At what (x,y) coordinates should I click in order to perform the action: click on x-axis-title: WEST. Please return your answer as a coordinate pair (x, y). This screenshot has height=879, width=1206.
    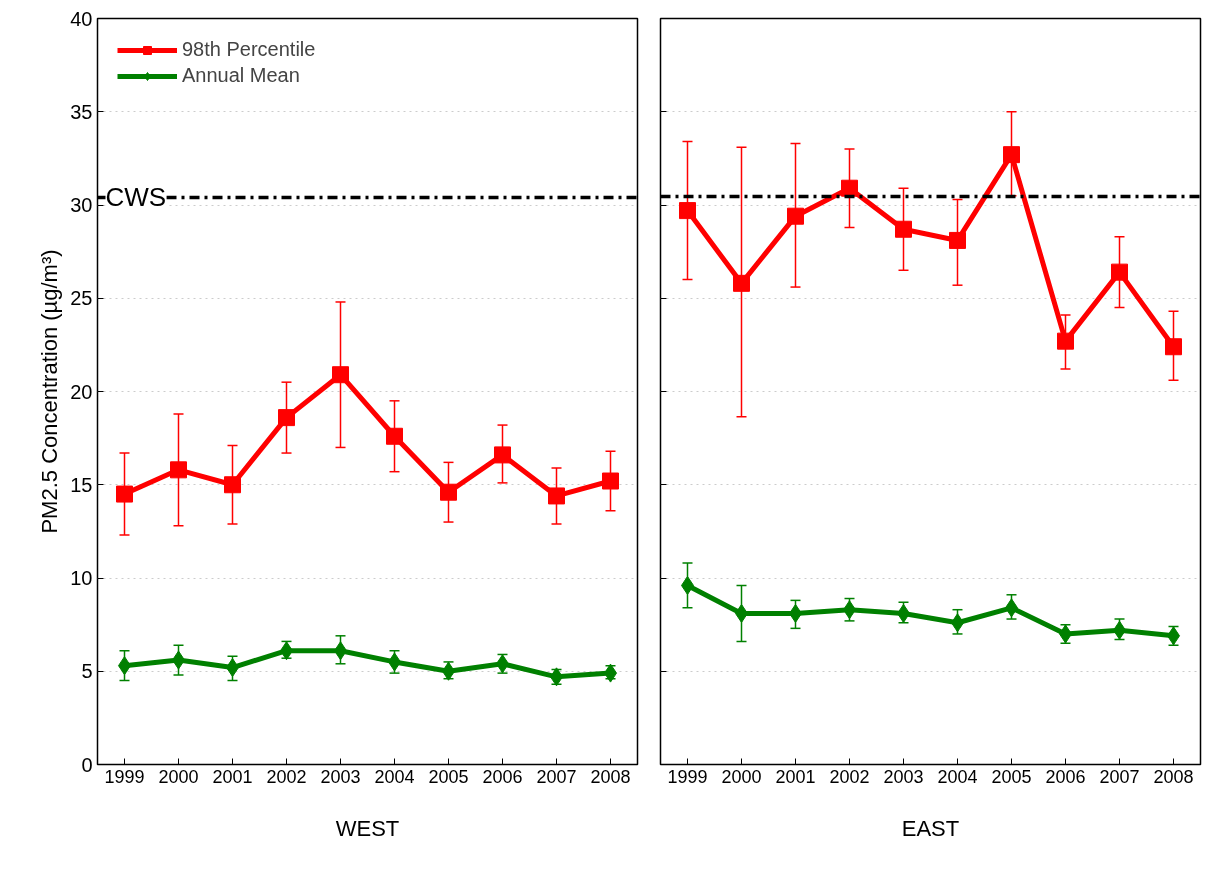
    Looking at the image, I should click on (367, 828).